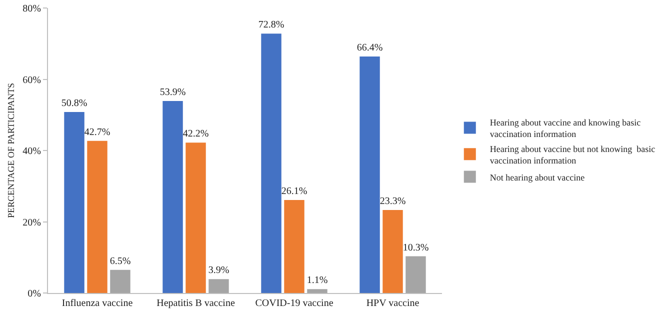 The height and width of the screenshot is (321, 669). Describe the element at coordinates (120, 261) in the screenshot. I see `data-label: 6.5%` at that location.